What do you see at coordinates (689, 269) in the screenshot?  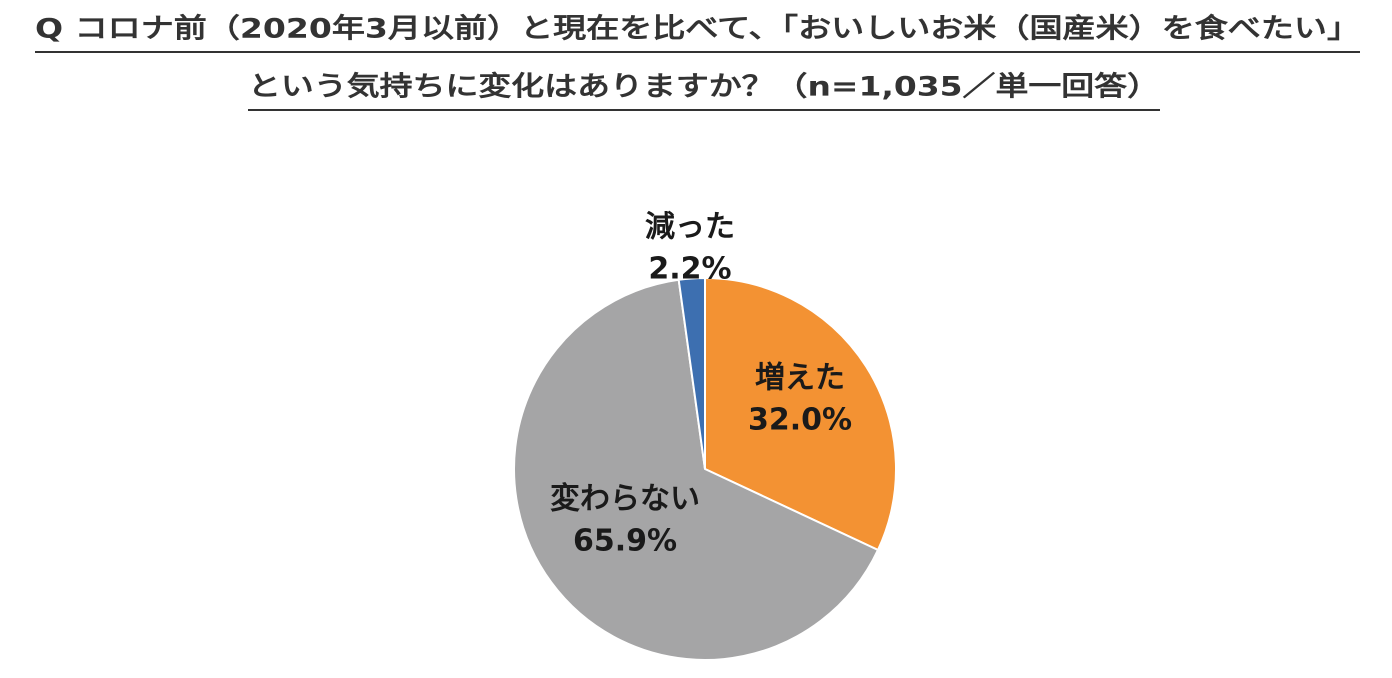 I see `slice-value-label: 2.2%` at bounding box center [689, 269].